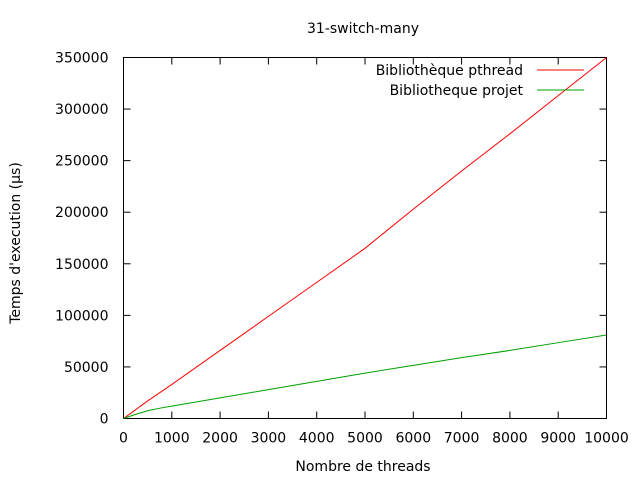  Describe the element at coordinates (123, 439) in the screenshot. I see `x-tick-label: 0` at that location.